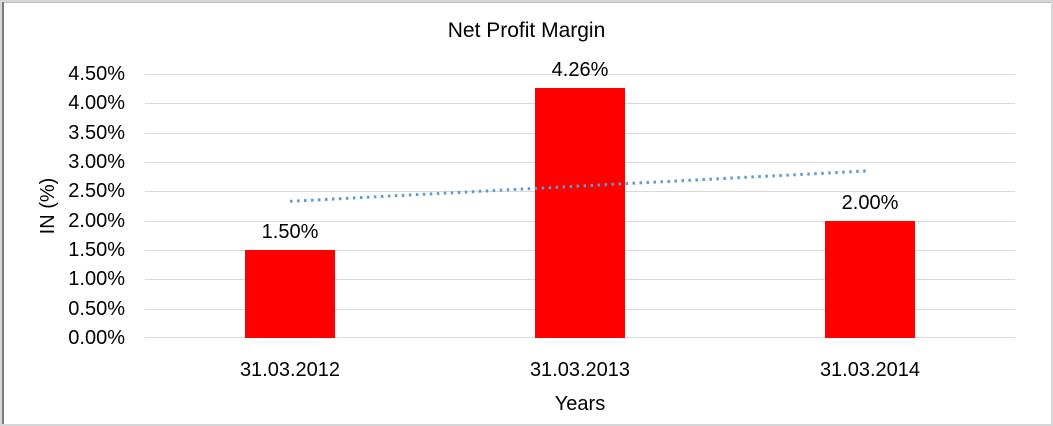 Image resolution: width=1053 pixels, height=426 pixels. I want to click on y-tick-label: 4.00%, so click(96, 103).